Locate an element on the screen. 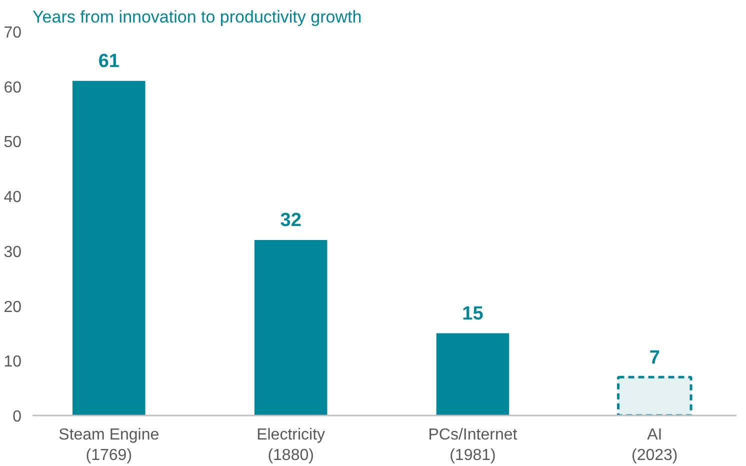  x-tick-label: PCs/Internet (1981) is located at coordinates (473, 445).